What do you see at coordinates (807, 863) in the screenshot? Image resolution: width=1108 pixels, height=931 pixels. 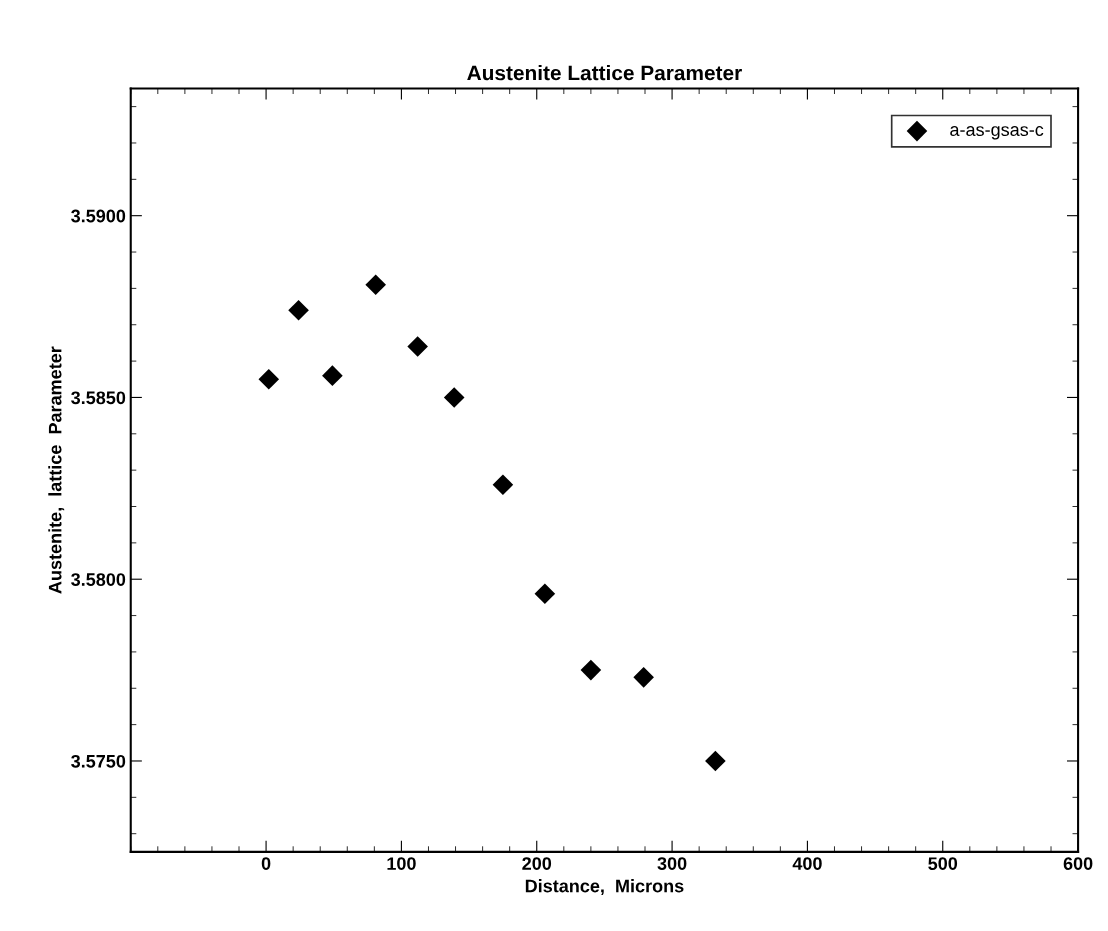 I see `x-tick-label: 400` at bounding box center [807, 863].